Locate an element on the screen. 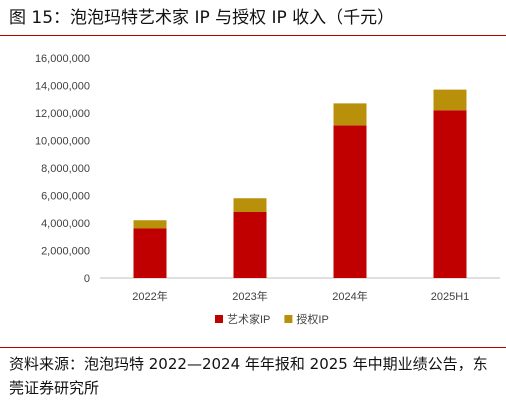 This screenshot has height=408, width=506. title-divider is located at coordinates (253, 35).